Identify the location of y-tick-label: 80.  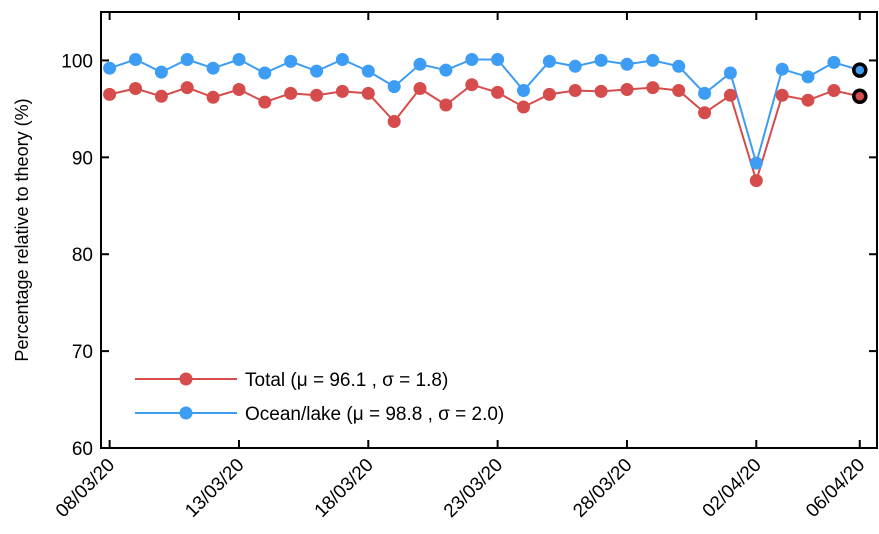
(82, 255).